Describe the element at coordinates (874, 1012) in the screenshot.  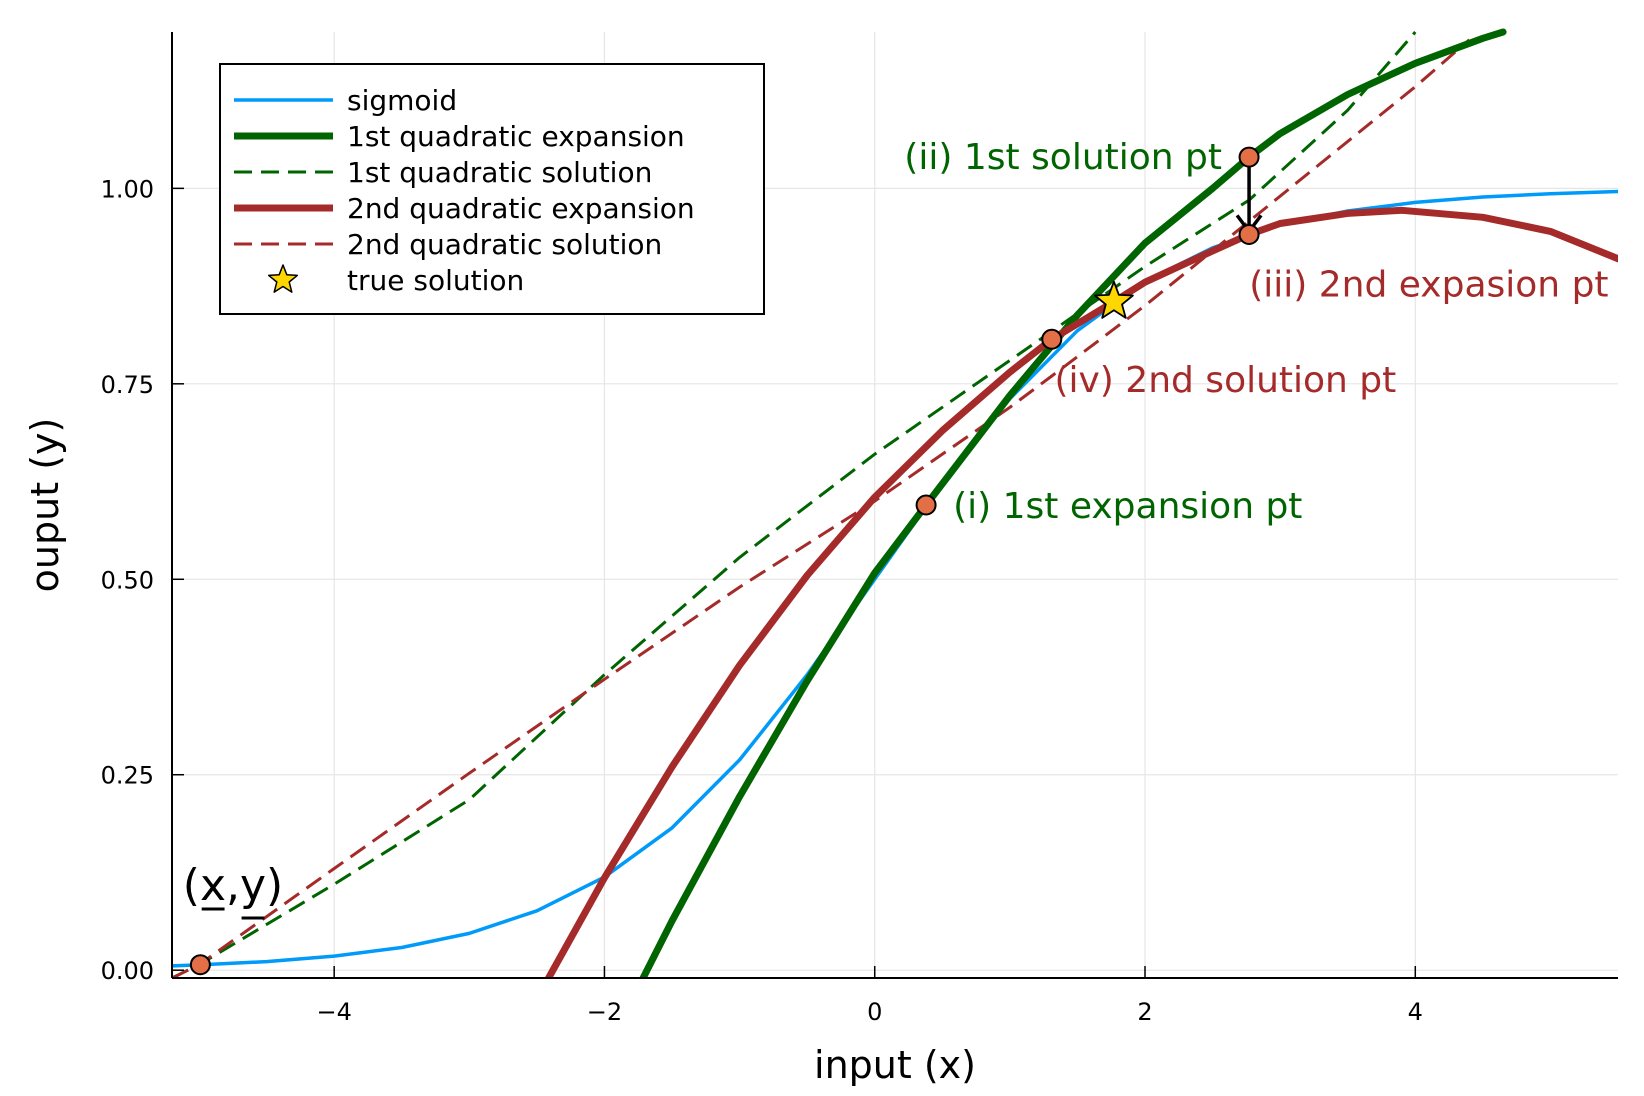
I see `x-tick-label: 0` at that location.